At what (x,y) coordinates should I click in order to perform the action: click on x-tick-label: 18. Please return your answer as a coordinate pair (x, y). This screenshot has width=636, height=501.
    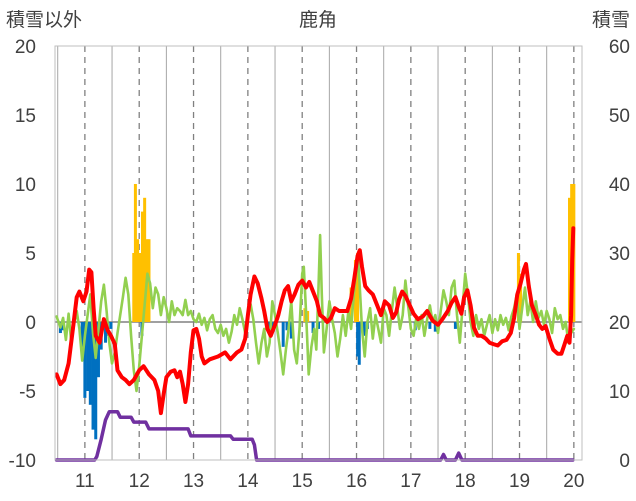
    Looking at the image, I should click on (465, 481).